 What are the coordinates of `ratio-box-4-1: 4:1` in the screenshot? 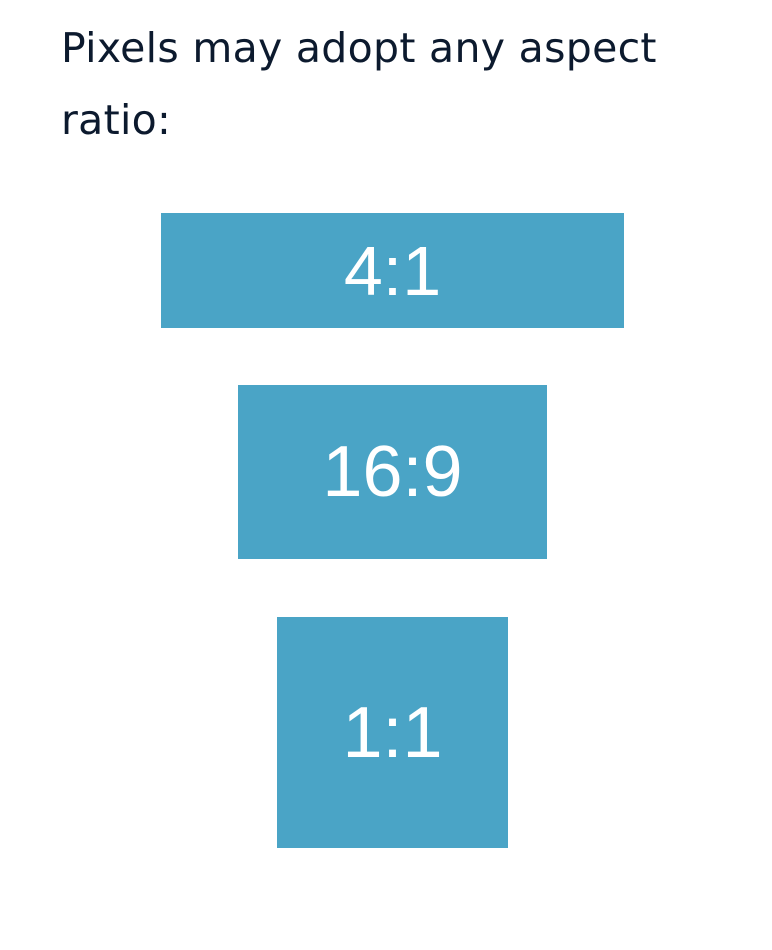 It's located at (392, 270).